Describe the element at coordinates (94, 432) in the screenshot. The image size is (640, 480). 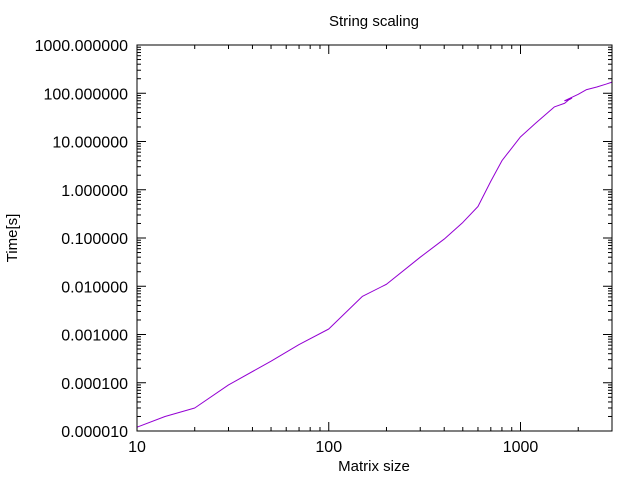
I see `y-tick-label: 0.000010` at that location.